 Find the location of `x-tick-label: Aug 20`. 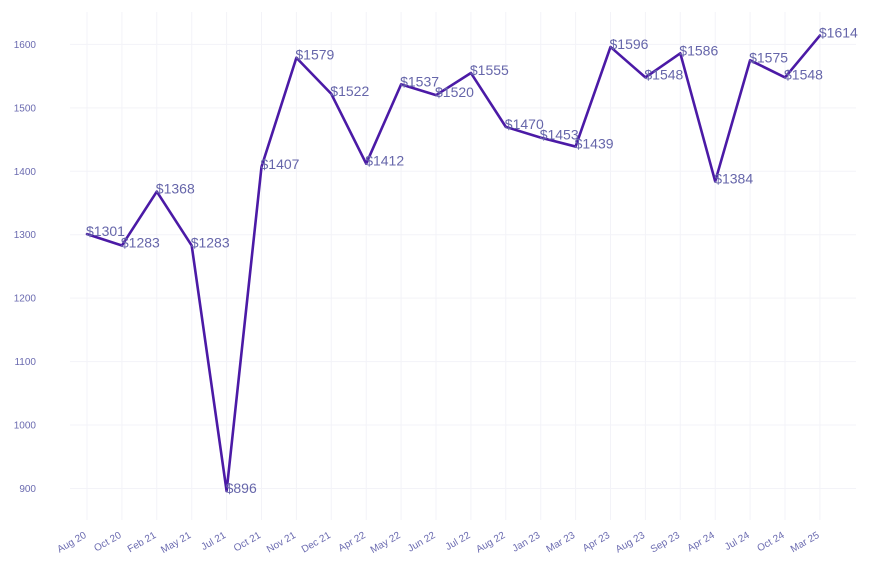

x-tick-label: Aug 20 is located at coordinates (72, 543).